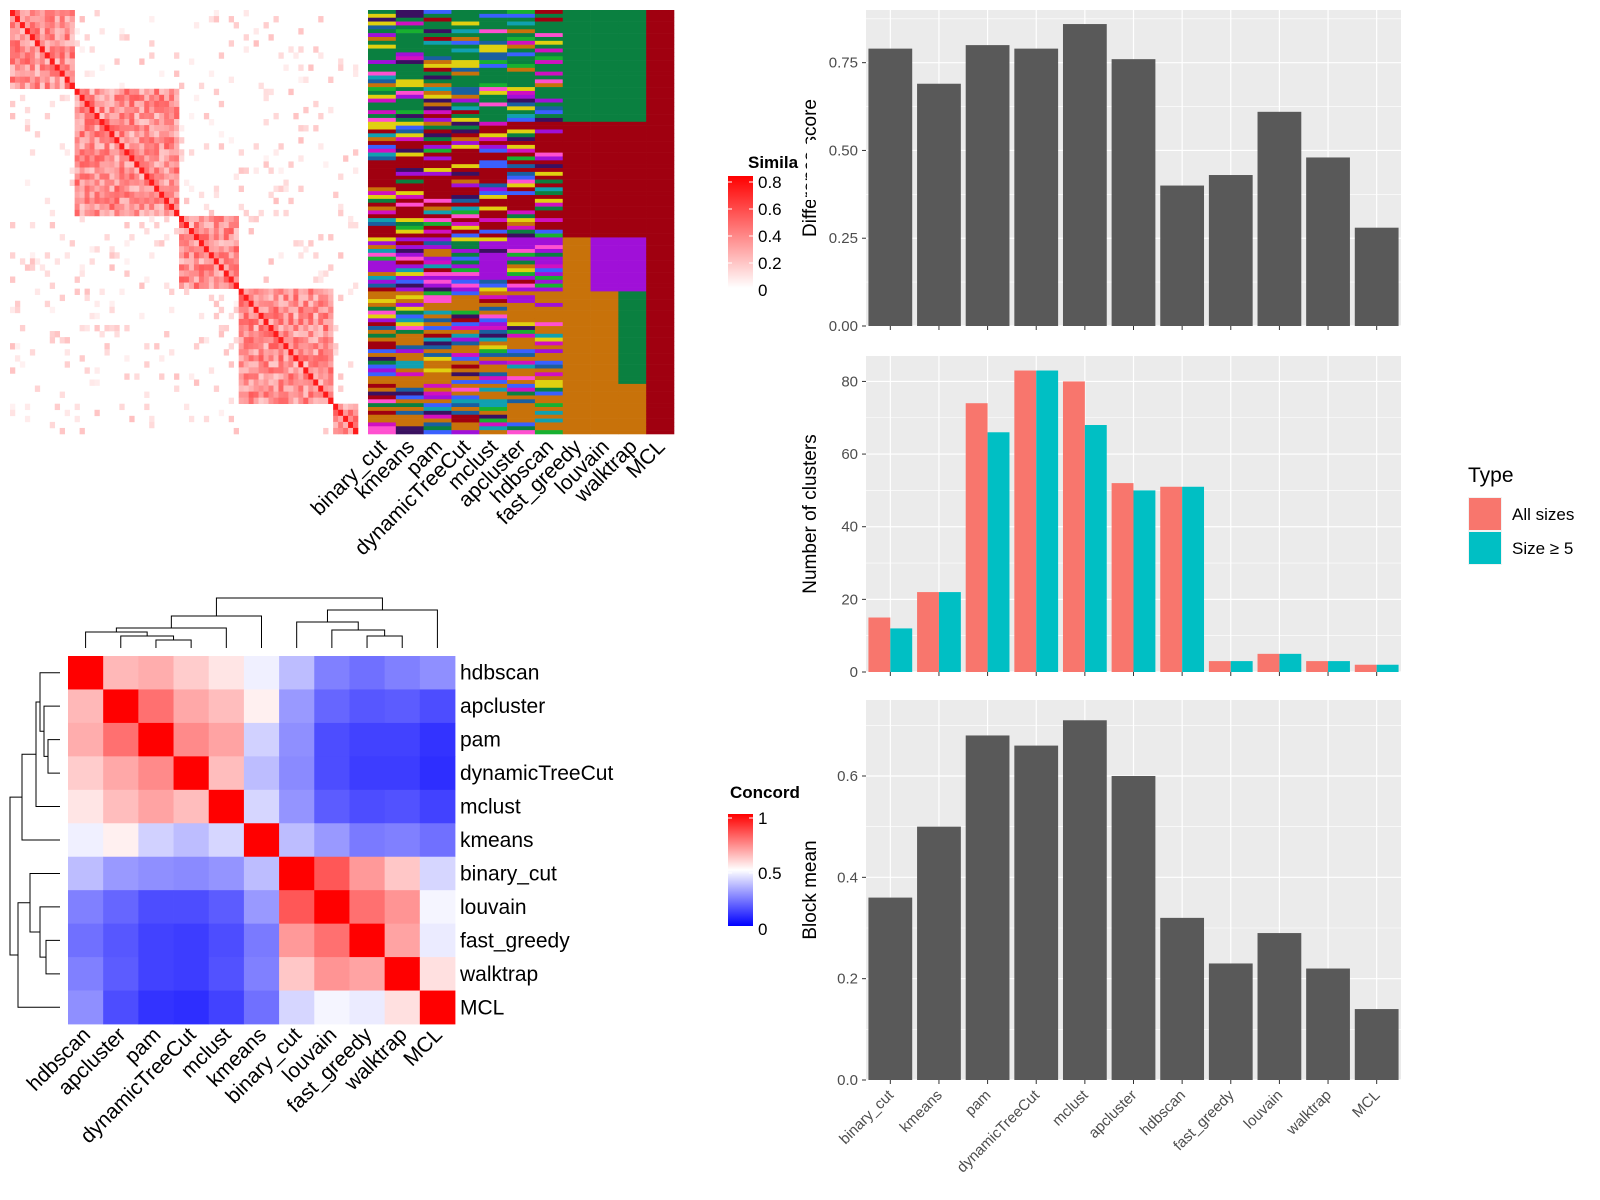 This screenshot has width=1600, height=1200. What do you see at coordinates (1542, 548) in the screenshot?
I see `type-legend-label: Size ≥ 5` at bounding box center [1542, 548].